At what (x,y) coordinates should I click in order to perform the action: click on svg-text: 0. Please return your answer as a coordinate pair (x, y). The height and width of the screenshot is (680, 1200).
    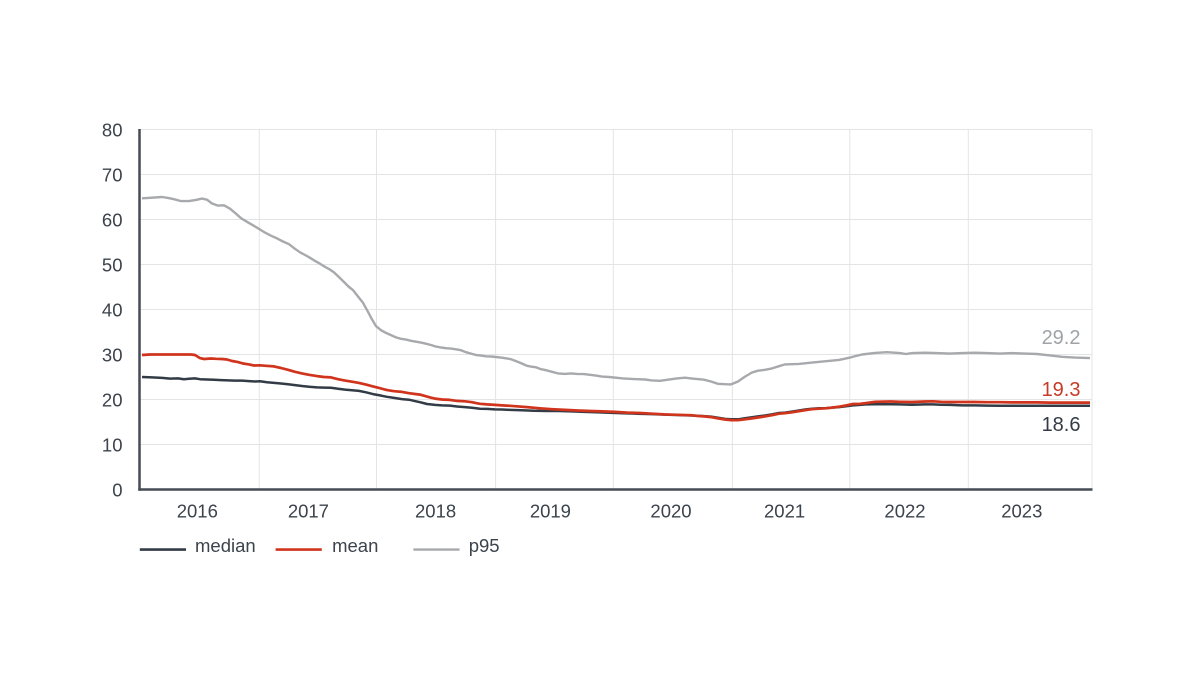
    Looking at the image, I should click on (117, 490).